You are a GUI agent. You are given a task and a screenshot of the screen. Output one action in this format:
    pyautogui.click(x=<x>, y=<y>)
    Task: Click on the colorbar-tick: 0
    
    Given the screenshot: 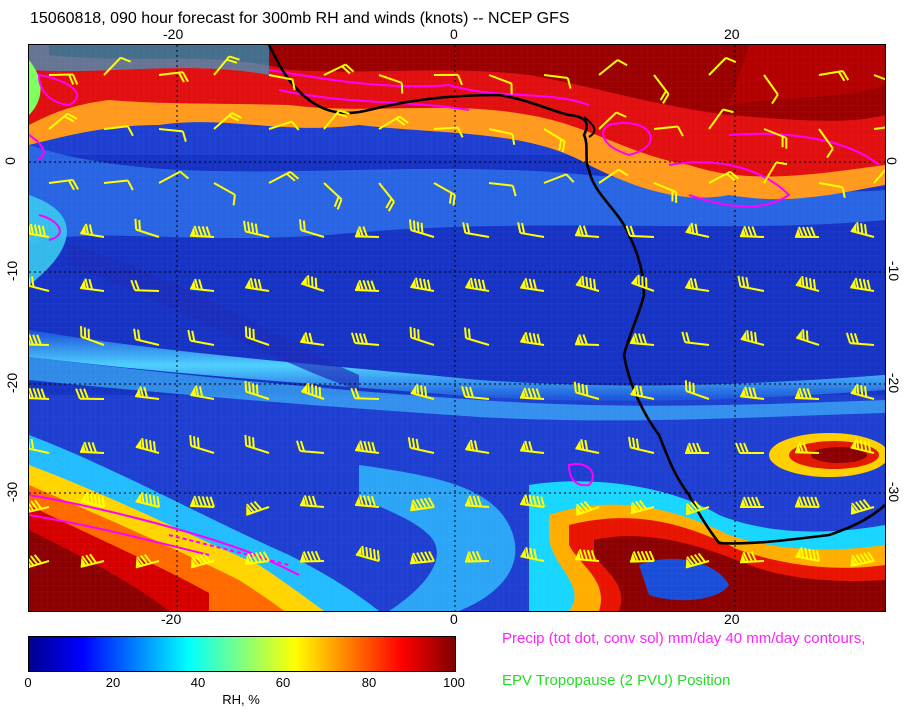 What is the action you would take?
    pyautogui.click(x=28, y=682)
    